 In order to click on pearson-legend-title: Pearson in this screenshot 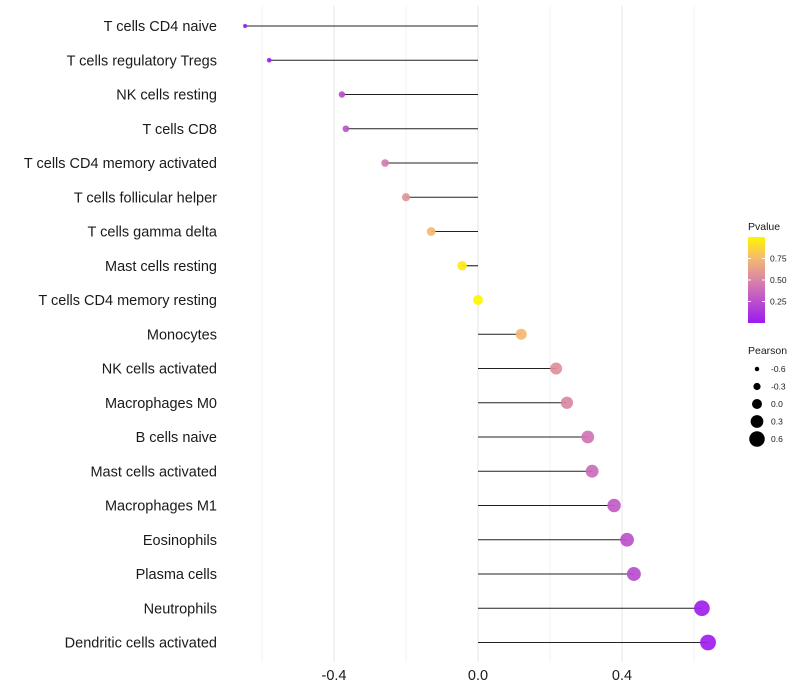, I will do `click(767, 351)`.